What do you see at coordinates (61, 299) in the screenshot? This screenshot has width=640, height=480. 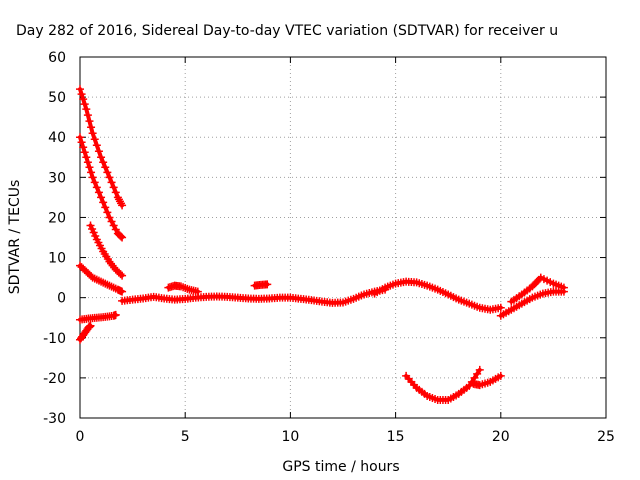 I see `y-tick-label: 0` at bounding box center [61, 299].